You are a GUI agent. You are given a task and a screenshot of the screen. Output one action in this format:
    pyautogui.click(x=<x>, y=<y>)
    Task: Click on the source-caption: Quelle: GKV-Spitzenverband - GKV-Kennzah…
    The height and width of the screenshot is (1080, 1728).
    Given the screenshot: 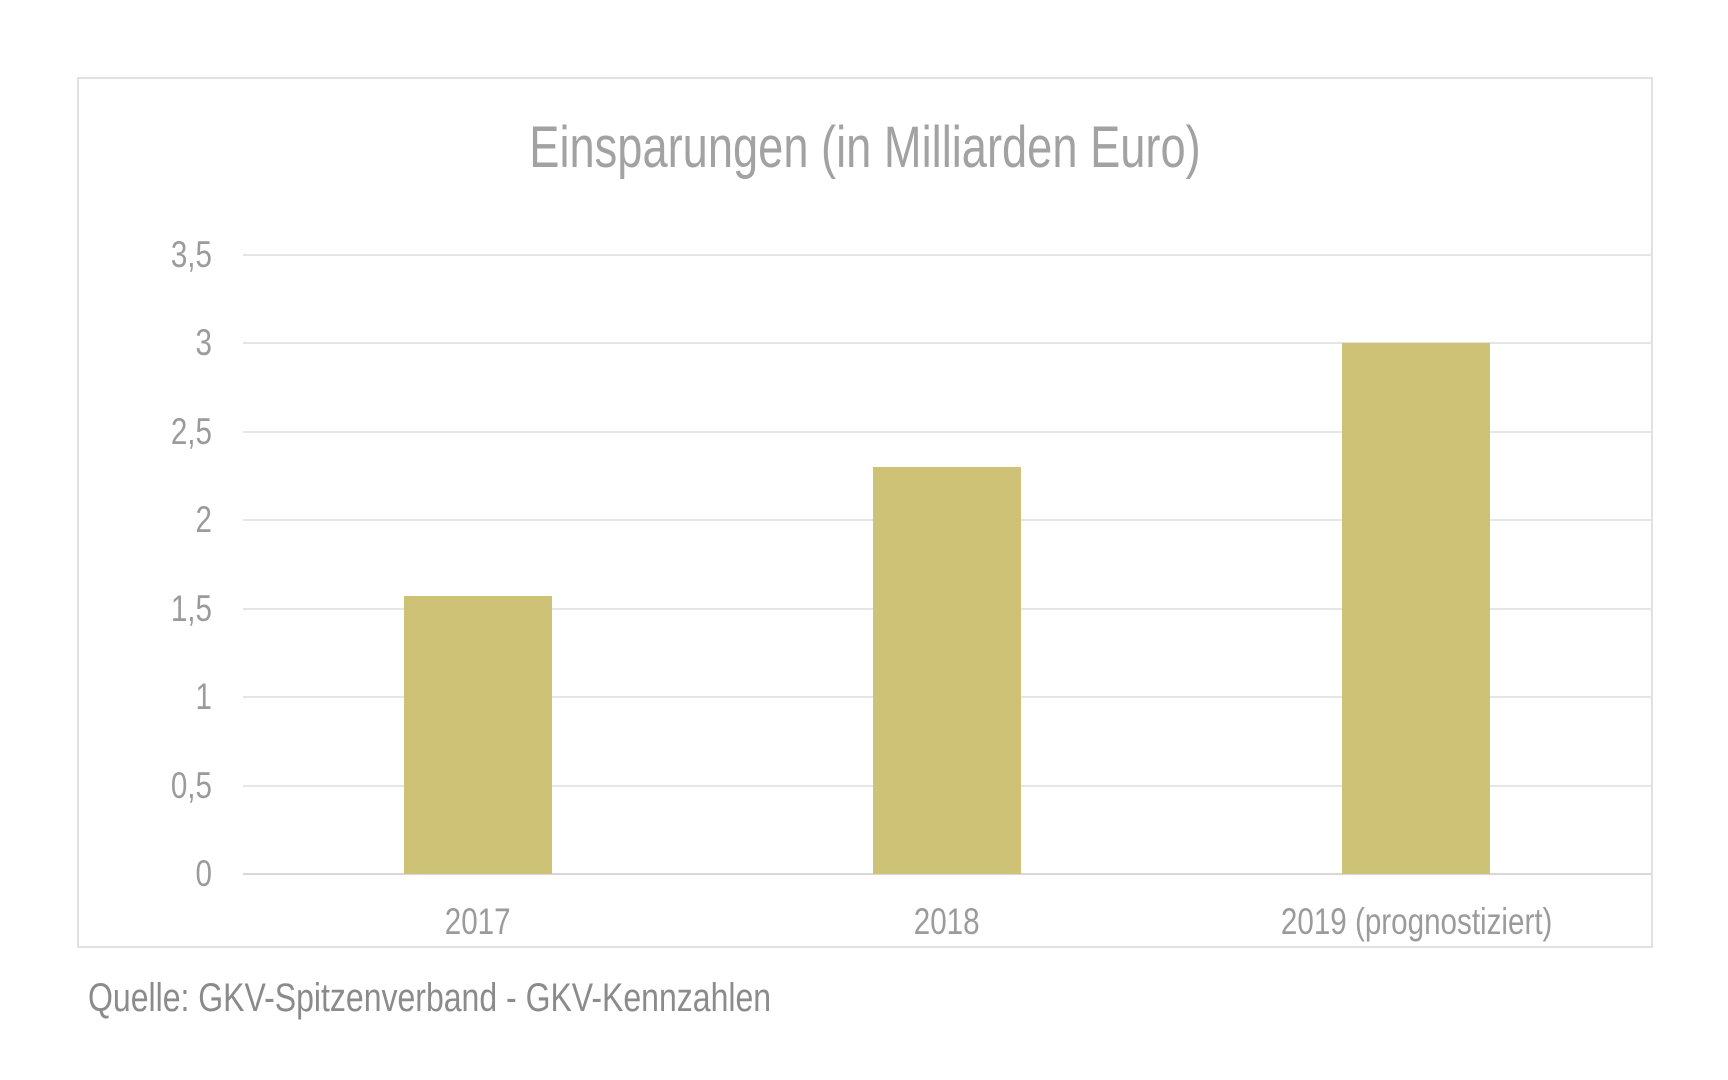 What is the action you would take?
    pyautogui.click(x=430, y=998)
    